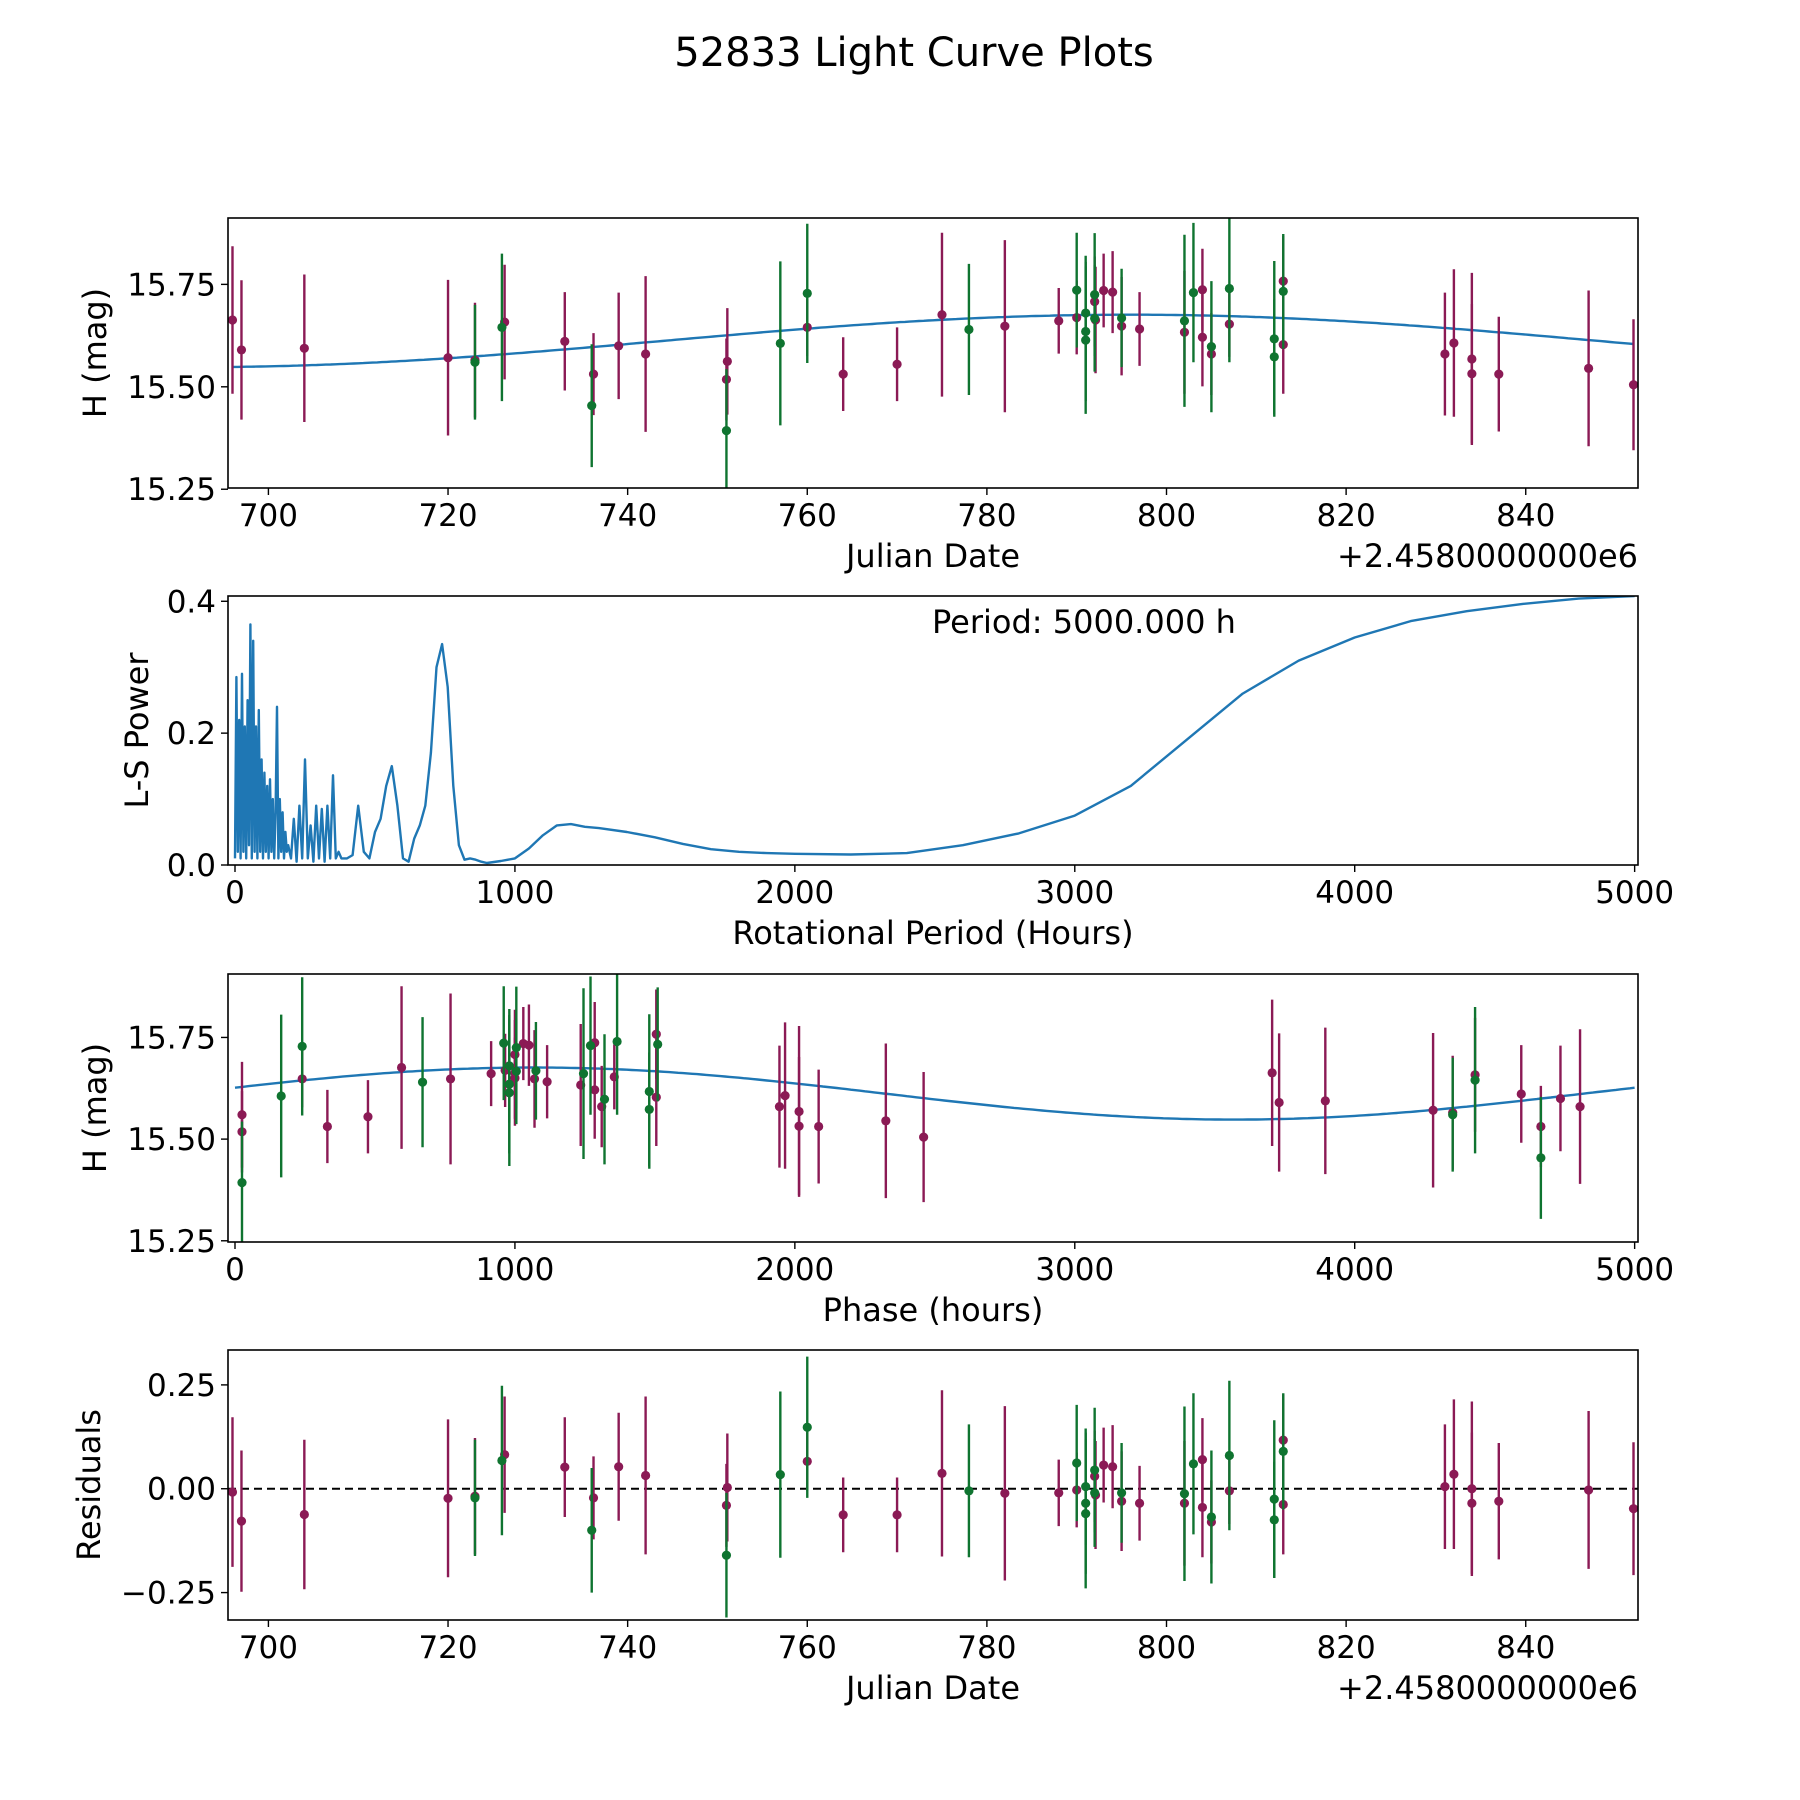  Describe the element at coordinates (1354, 1270) in the screenshot. I see `x-tick-label: 4000` at that location.